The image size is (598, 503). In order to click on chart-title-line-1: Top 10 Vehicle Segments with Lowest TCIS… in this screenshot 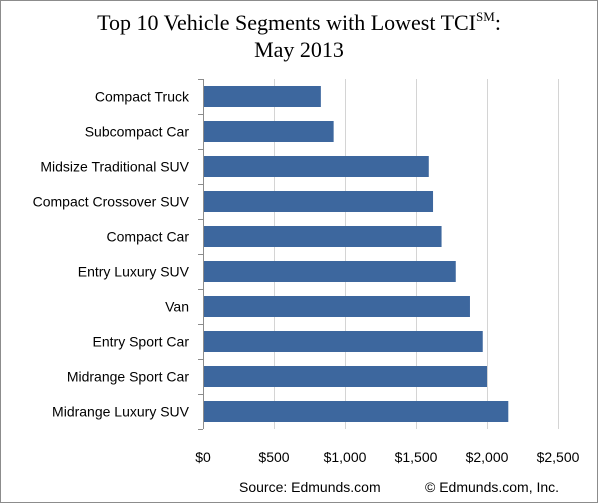, I will do `click(299, 22)`.